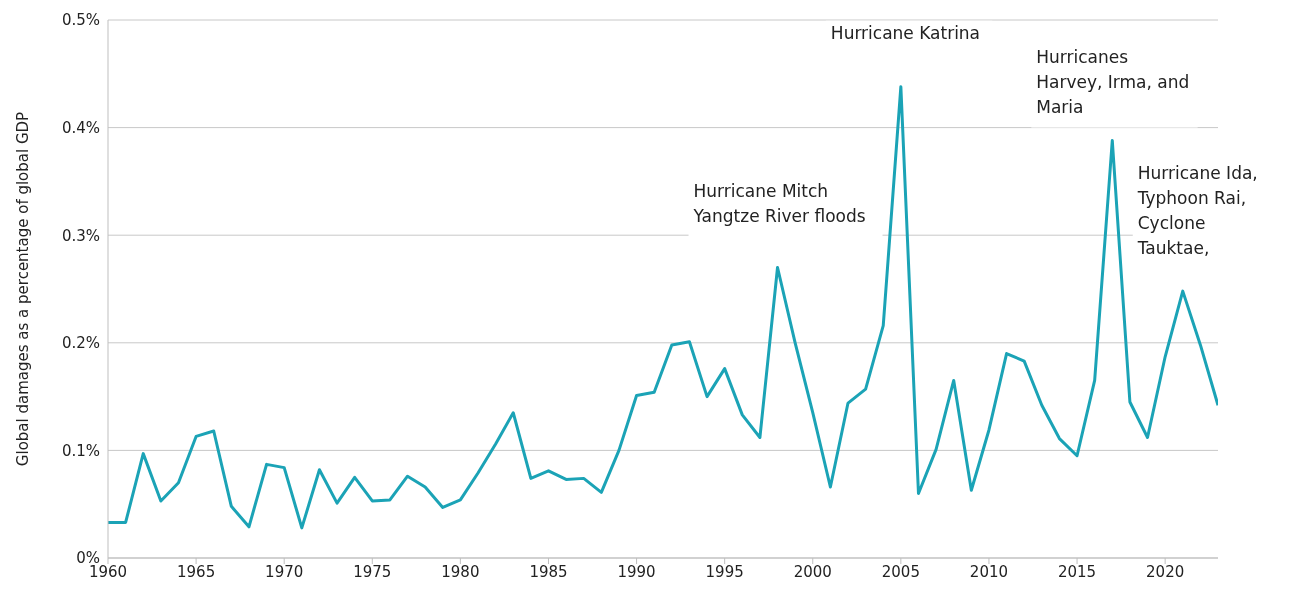 The width and height of the screenshot is (1291, 601). What do you see at coordinates (1197, 211) in the screenshot?
I see `annotation: Hurricane Ida, Typhoon Rai, Cyclone Tauktae,` at bounding box center [1197, 211].